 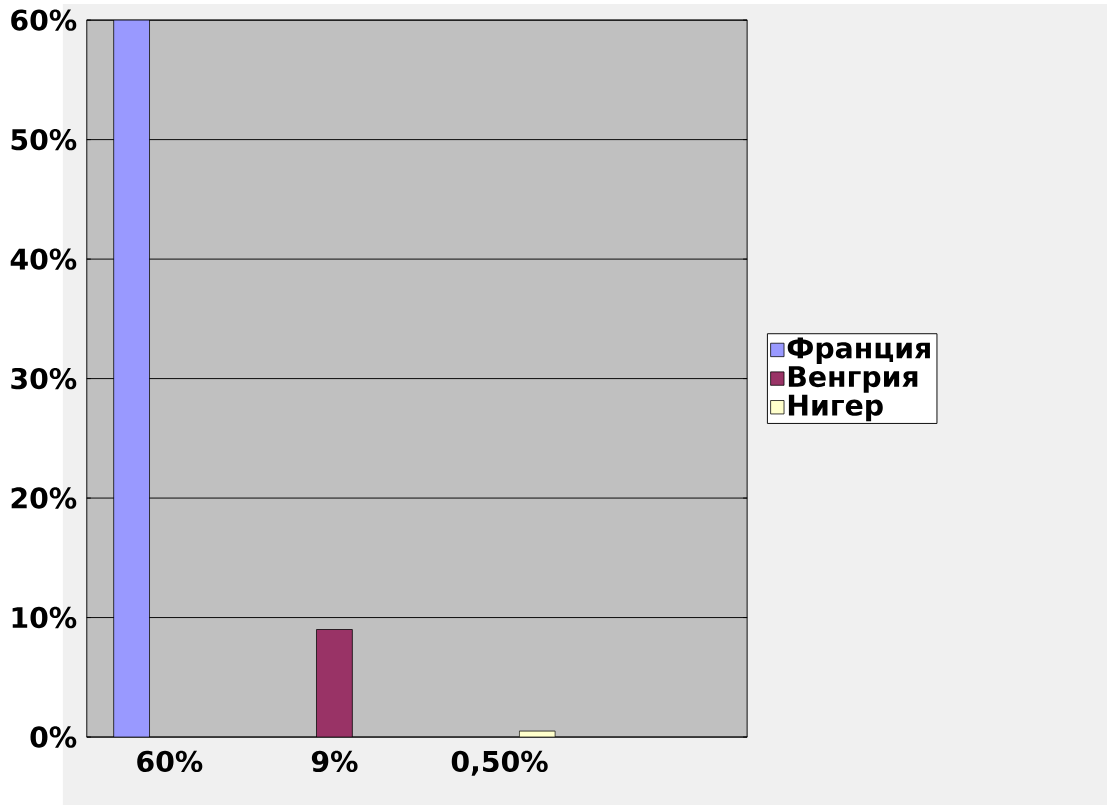 What do you see at coordinates (44, 378) in the screenshot?
I see `y-tick-label: 30%` at bounding box center [44, 378].